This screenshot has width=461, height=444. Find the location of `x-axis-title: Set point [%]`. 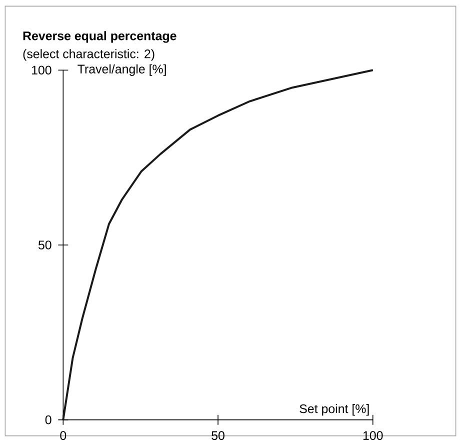

x-axis-title: Set point [%] is located at coordinates (334, 410).